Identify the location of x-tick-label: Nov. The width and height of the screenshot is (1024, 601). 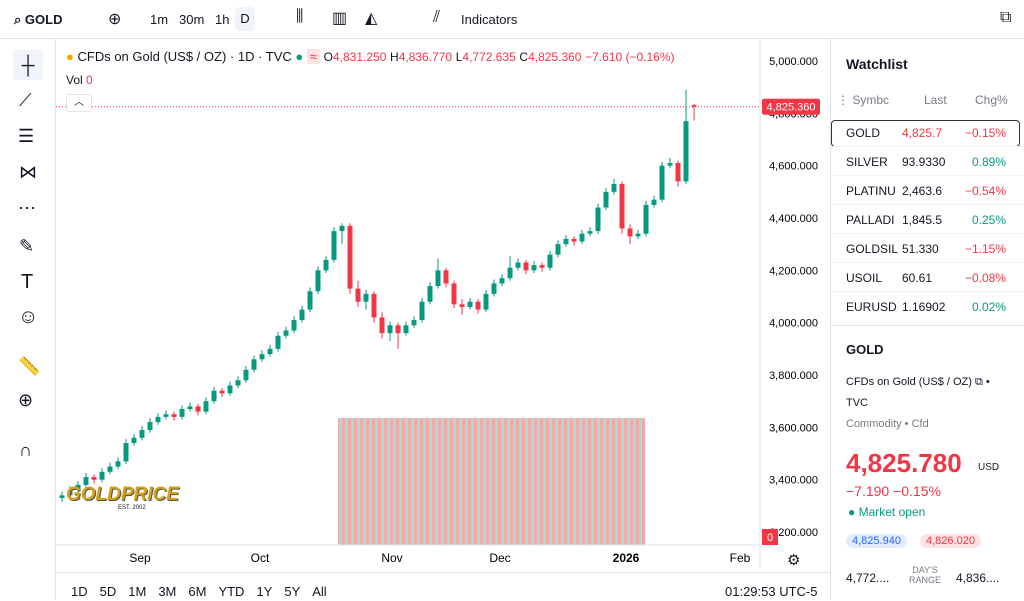
(391, 558).